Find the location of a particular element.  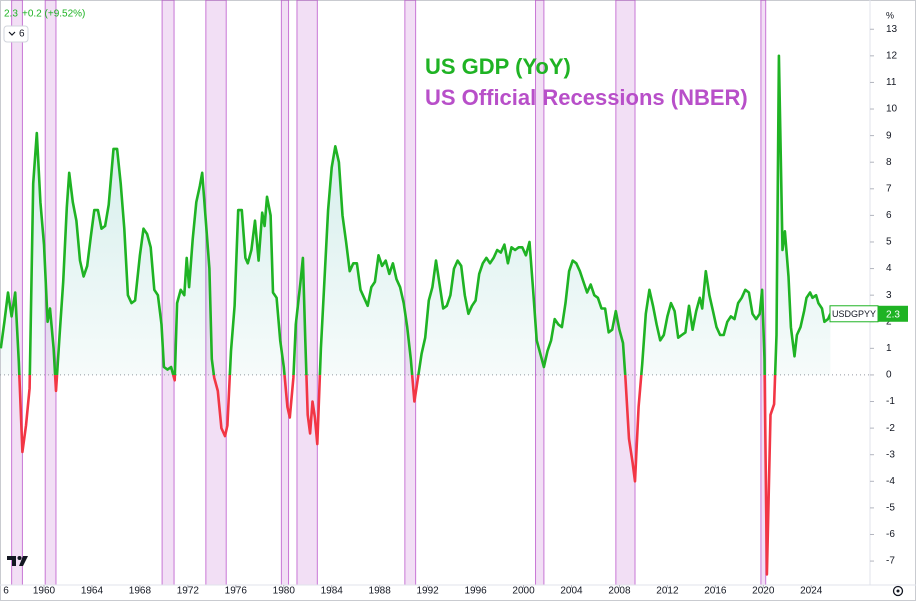

x-tick-label: 2020 is located at coordinates (763, 591).